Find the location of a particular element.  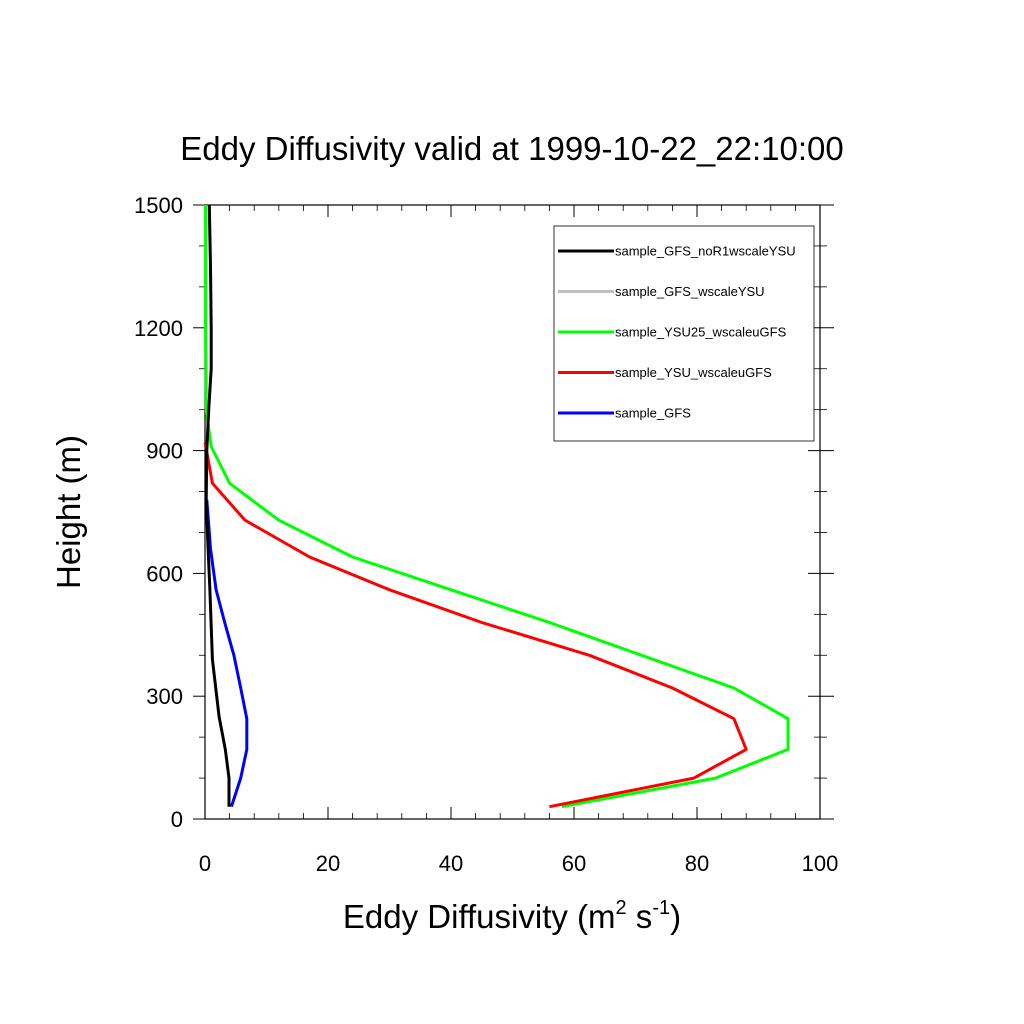

legend-label: sample_YSU25_wscaleuGFS is located at coordinates (701, 332).